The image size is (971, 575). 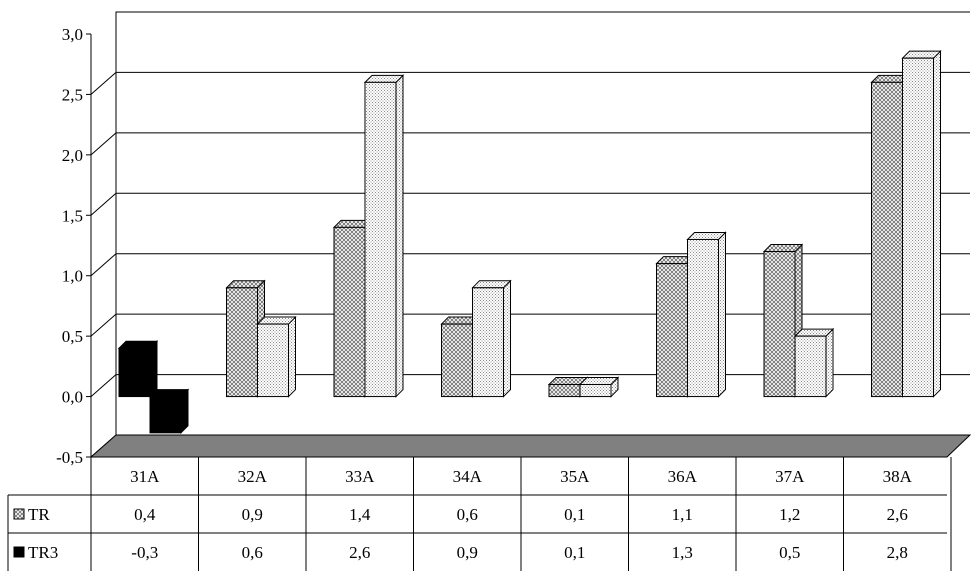 I want to click on data-cell: 1,4, so click(x=360, y=514).